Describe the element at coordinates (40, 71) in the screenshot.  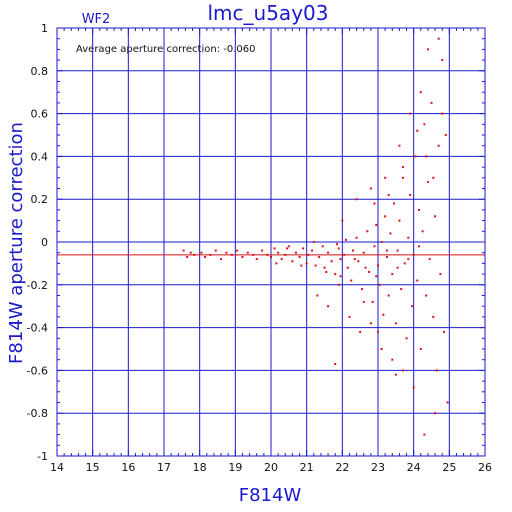
I see `y-tick-label: 0.8` at that location.